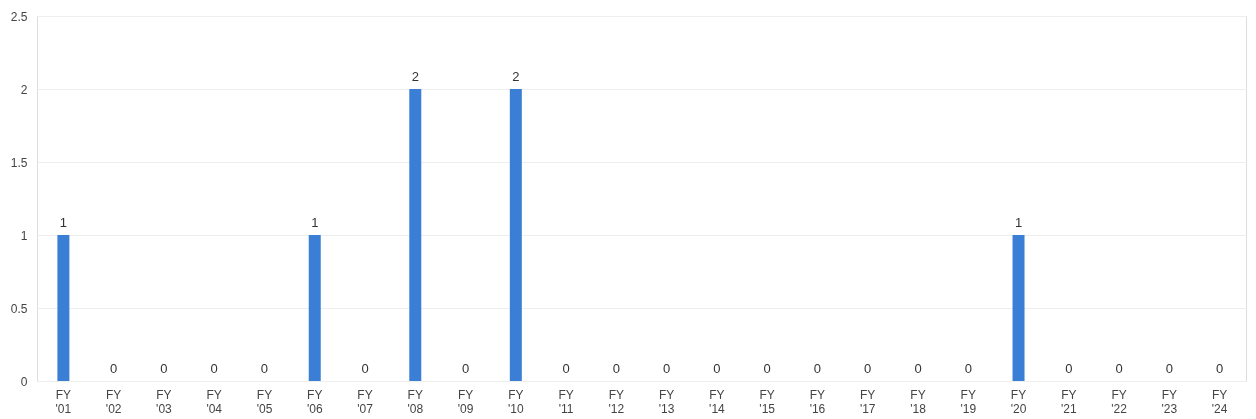  I want to click on x-tick-label: FY '22, so click(1119, 401).